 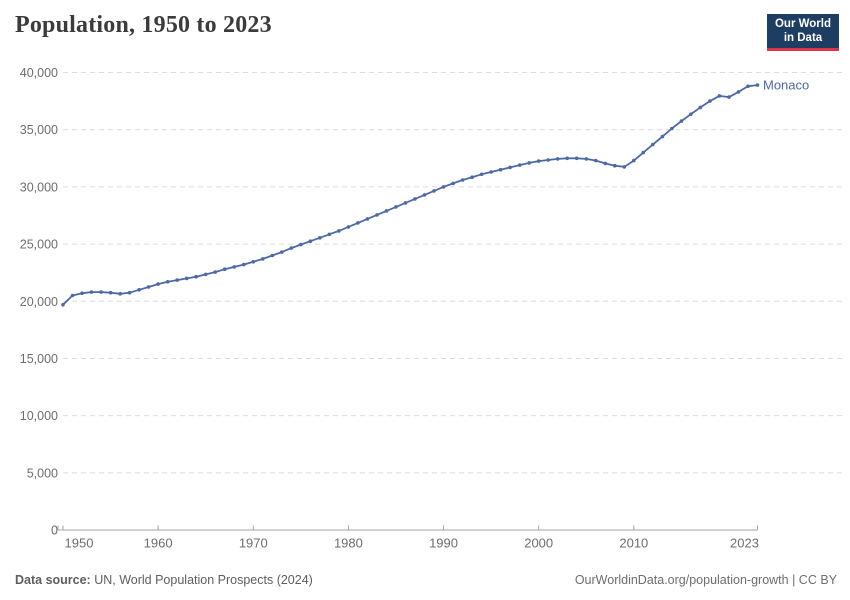 I want to click on x-tick-label: 2000, so click(x=538, y=543).